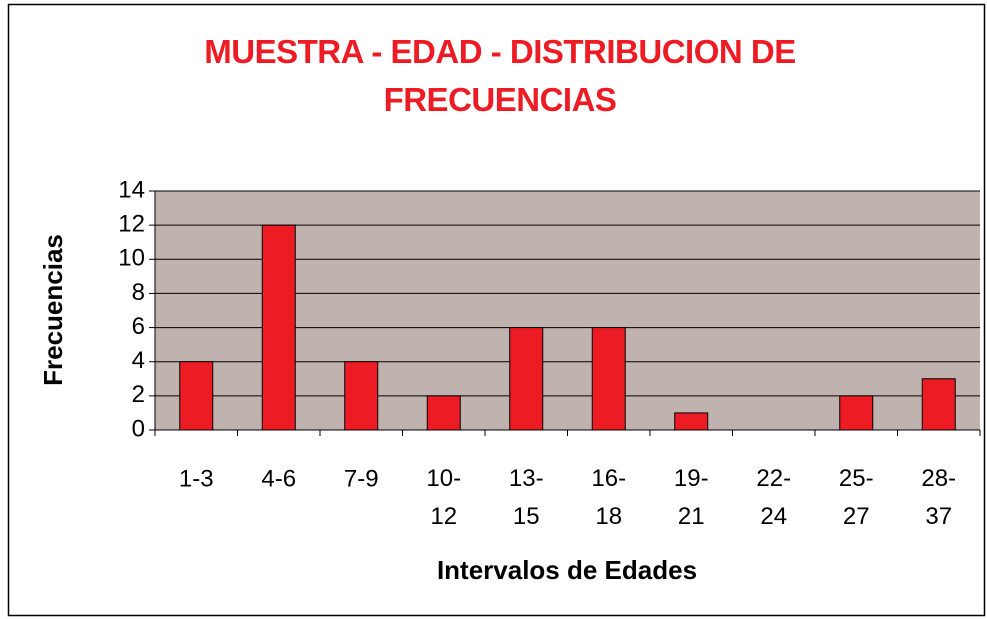  What do you see at coordinates (361, 478) in the screenshot?
I see `x-tick-label: 7-9` at bounding box center [361, 478].